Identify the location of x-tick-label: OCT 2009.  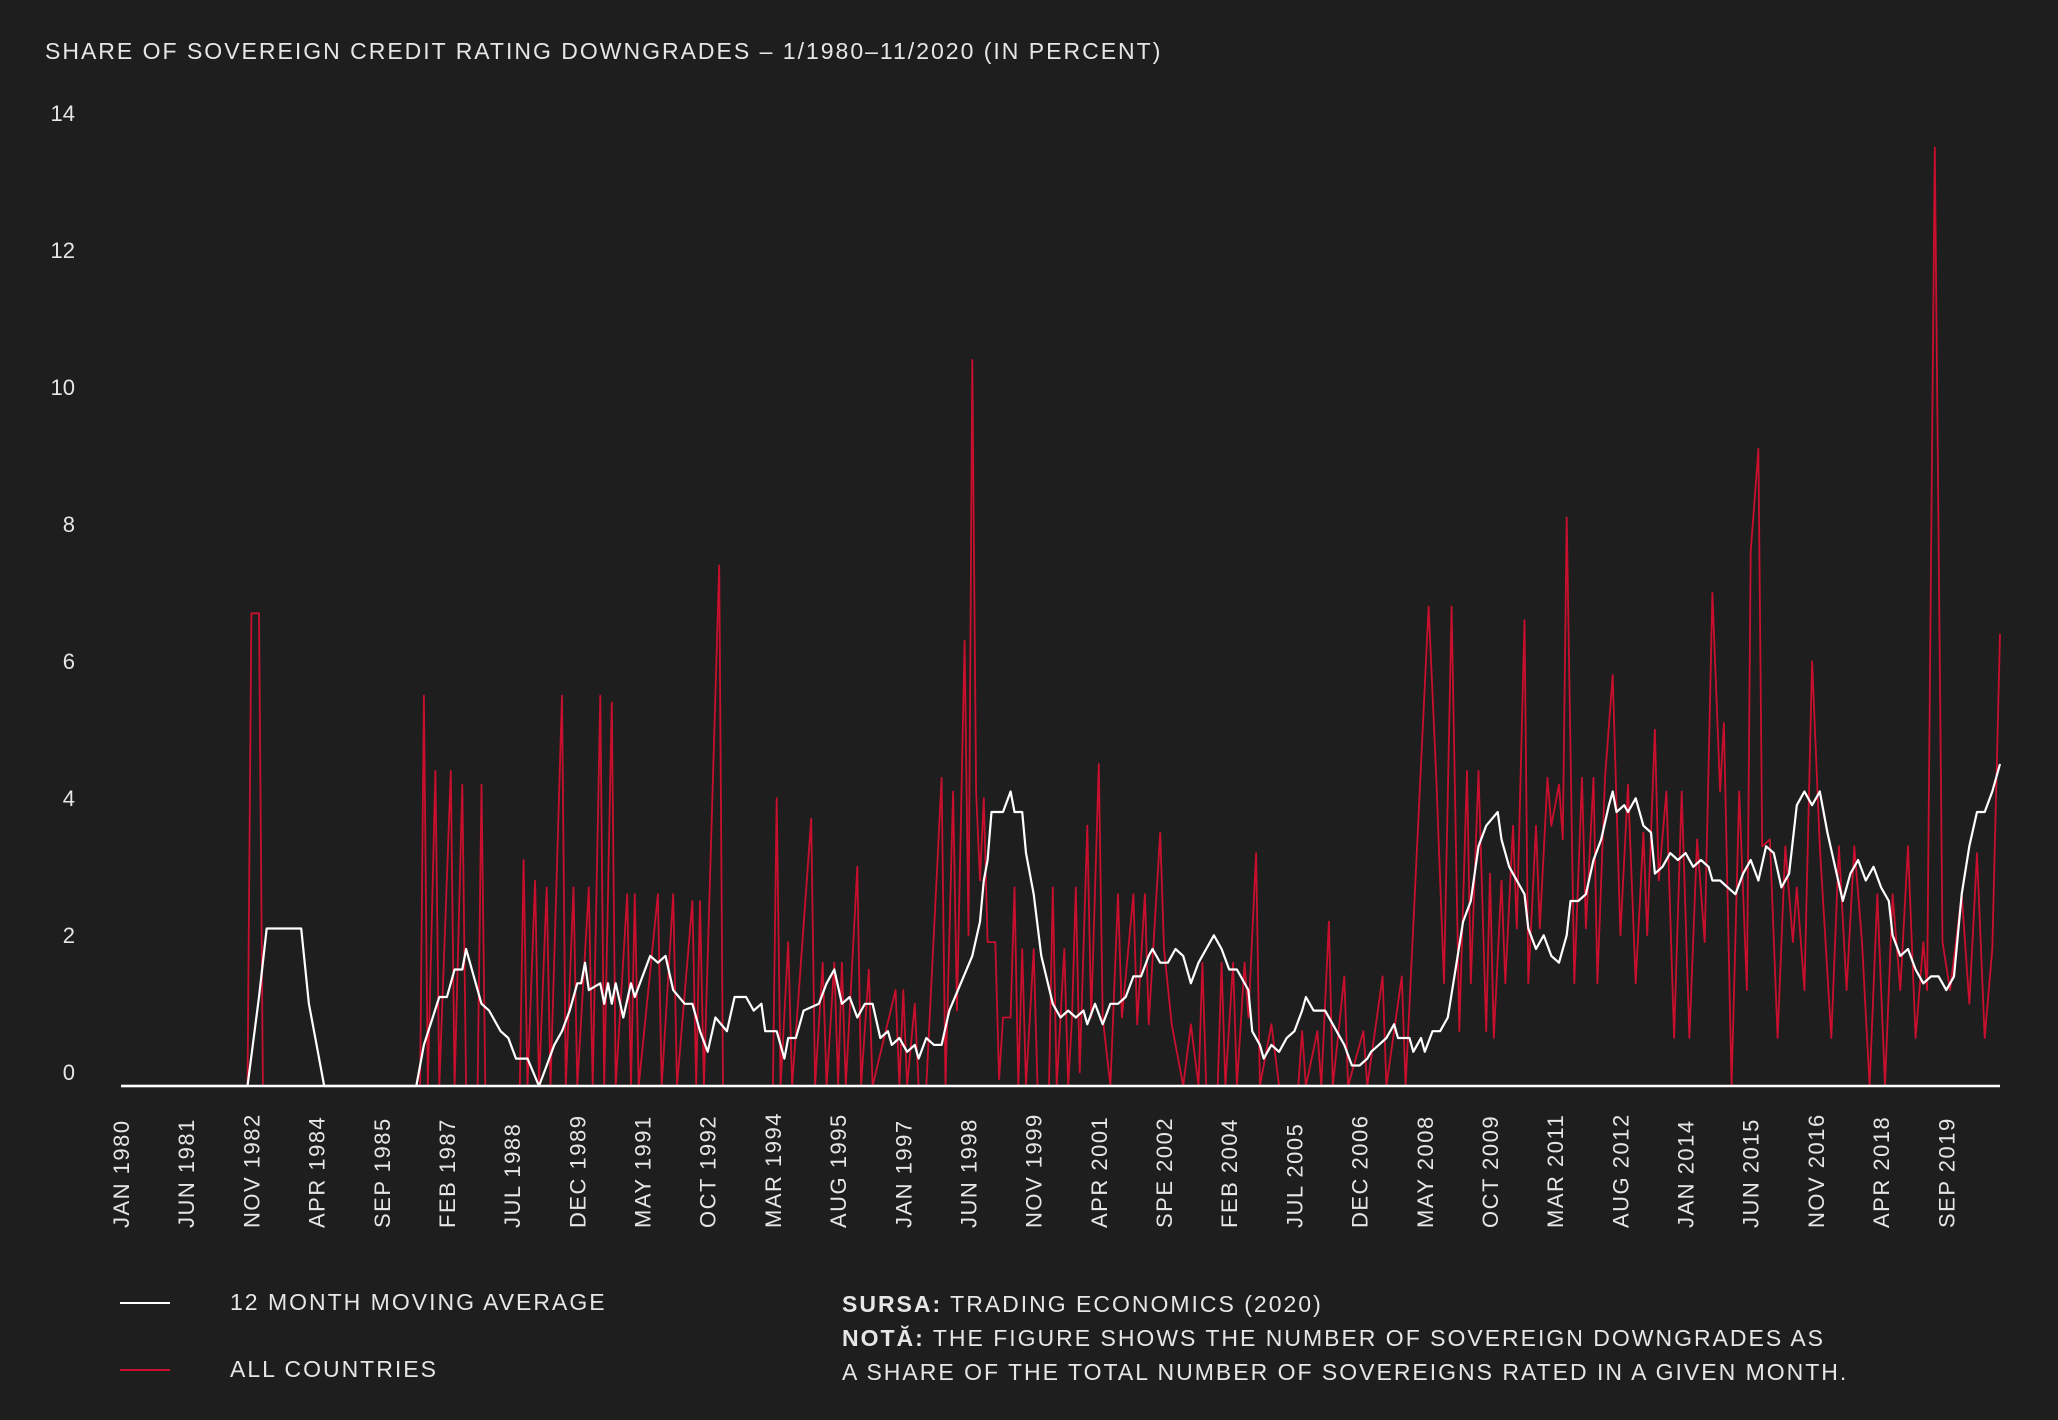
(1490, 1171).